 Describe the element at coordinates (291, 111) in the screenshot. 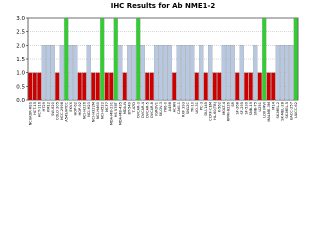

I see `x-tick-label: UACC-257` at that location.